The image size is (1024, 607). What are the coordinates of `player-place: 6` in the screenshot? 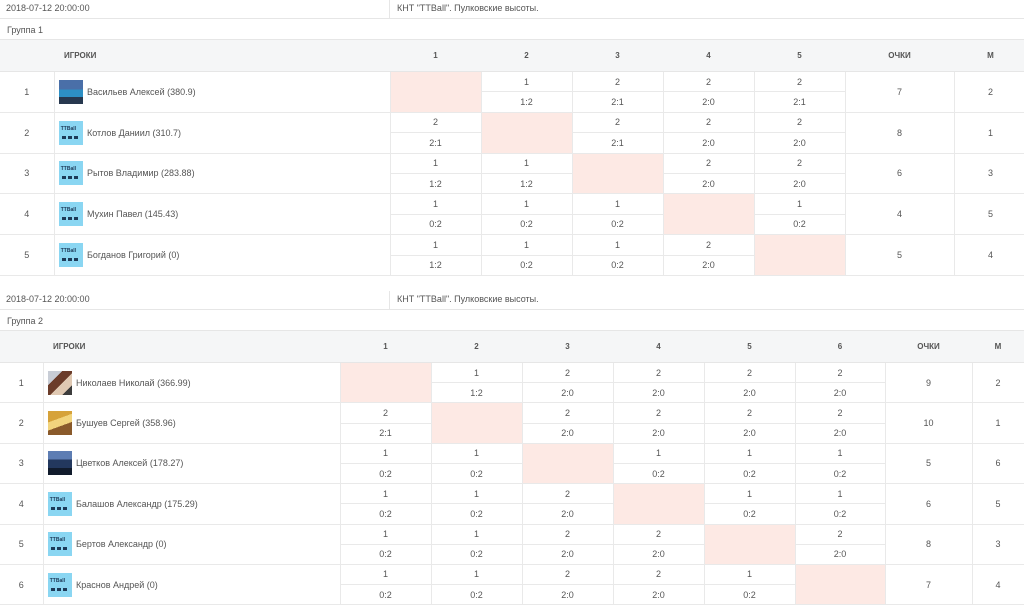 It's located at (997, 463).